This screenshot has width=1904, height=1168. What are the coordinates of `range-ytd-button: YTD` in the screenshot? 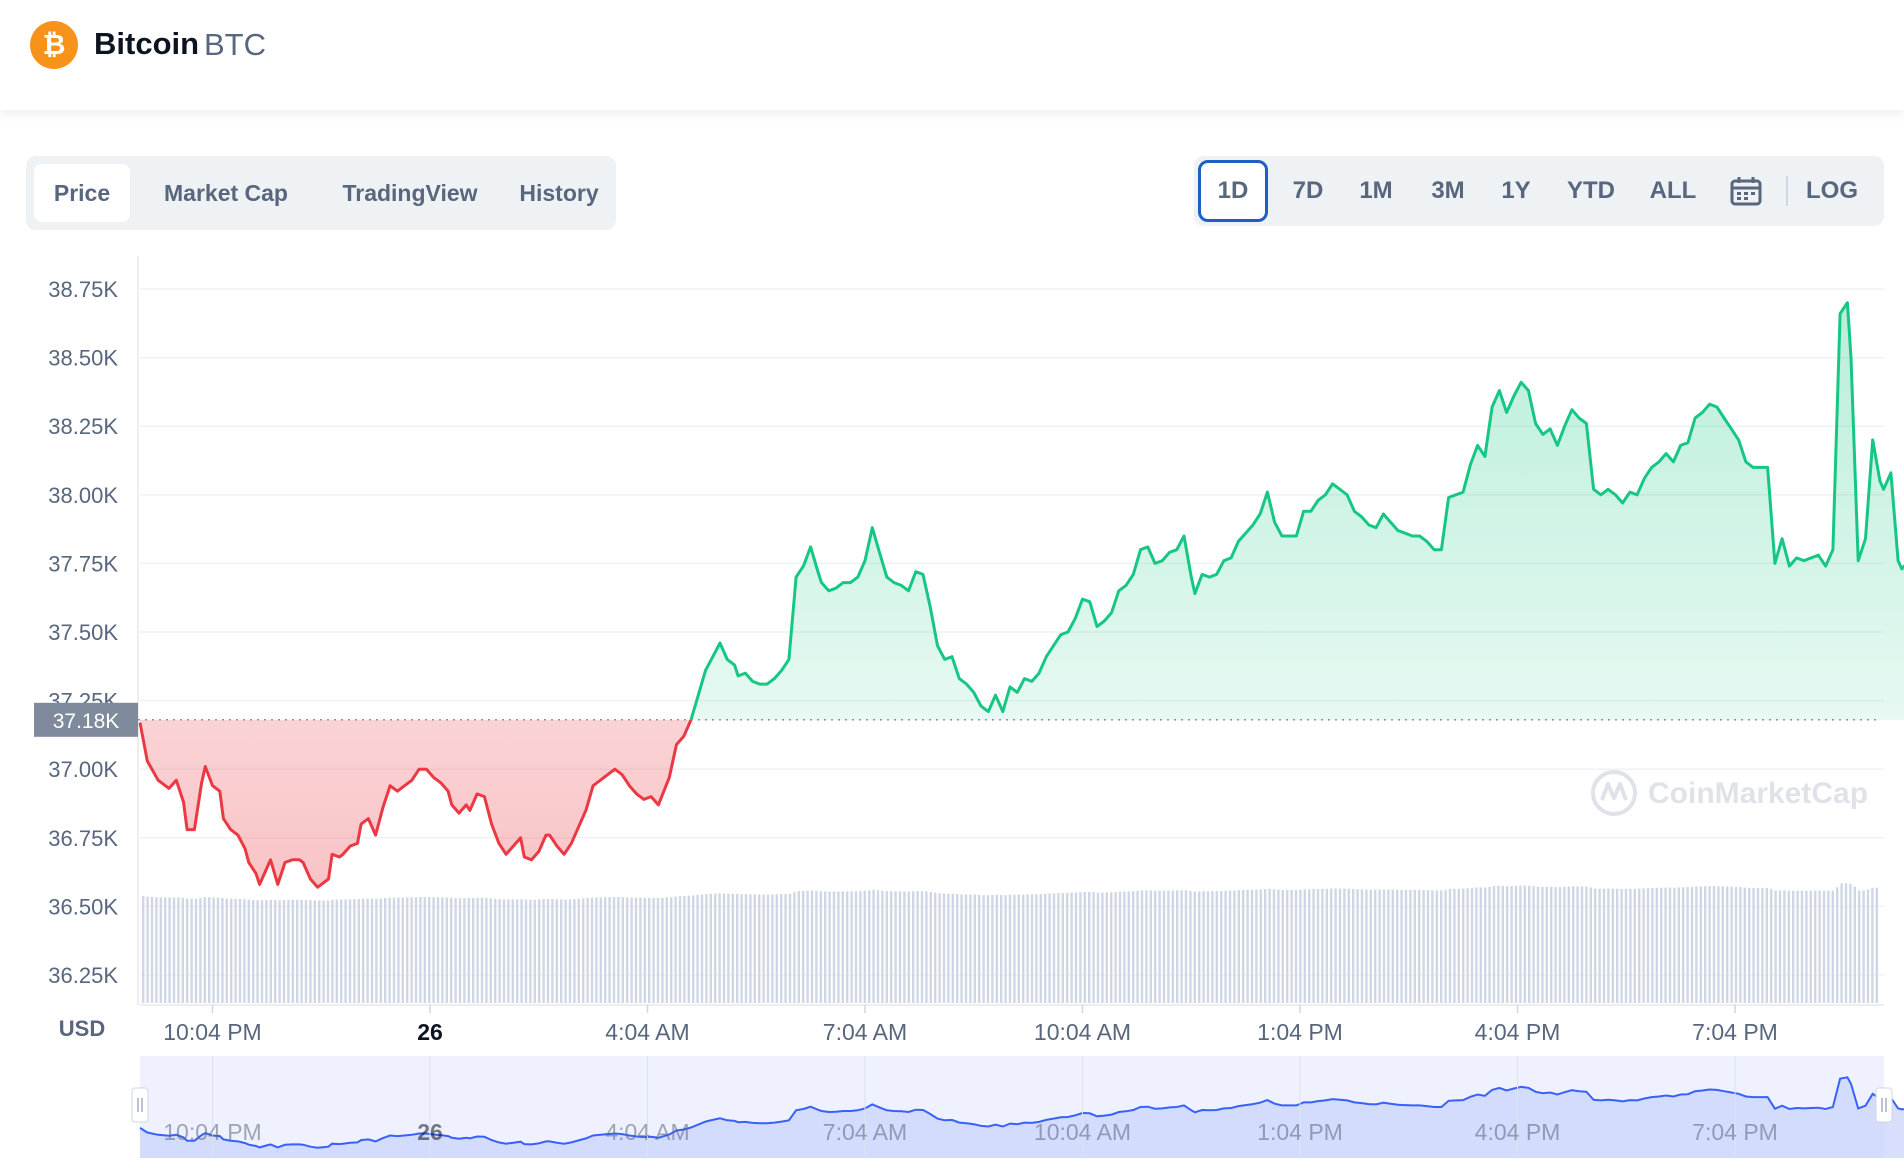 It's located at (1591, 190).